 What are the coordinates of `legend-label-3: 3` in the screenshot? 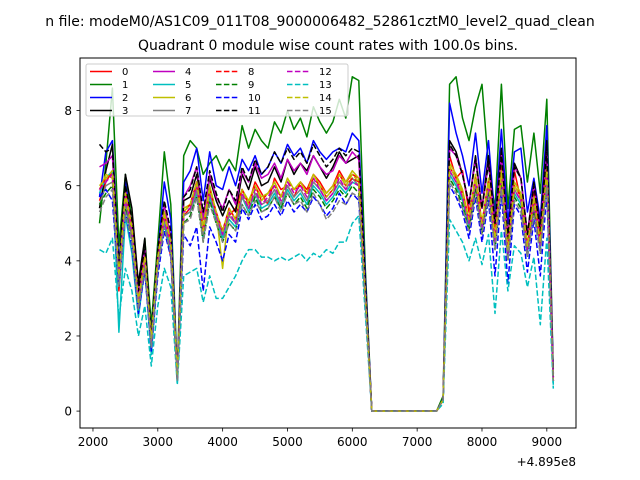 It's located at (125, 111).